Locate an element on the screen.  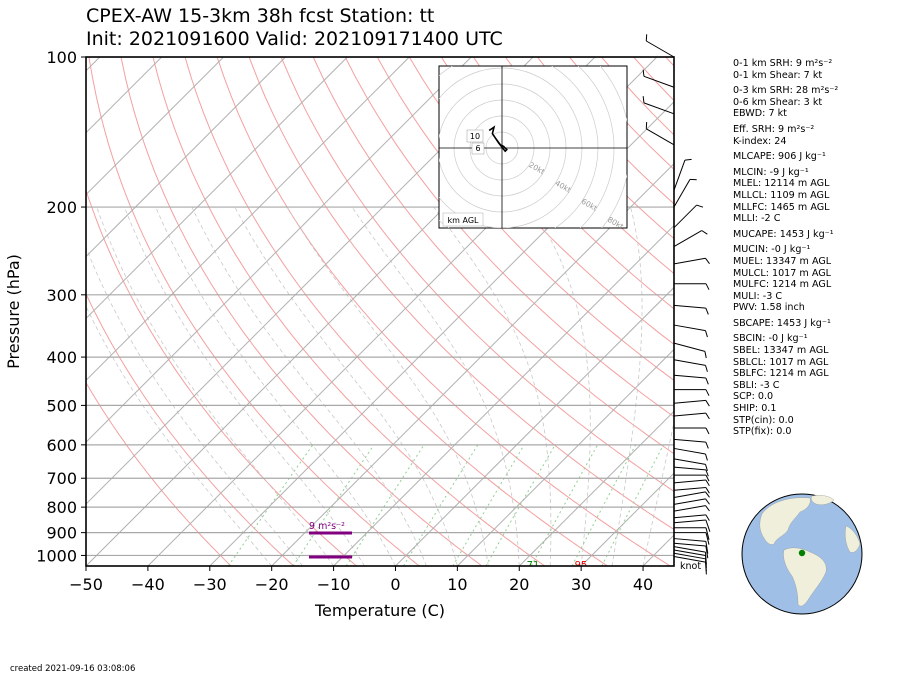
stat-line: 0-1 km Shear: 7 kt is located at coordinates (778, 75).